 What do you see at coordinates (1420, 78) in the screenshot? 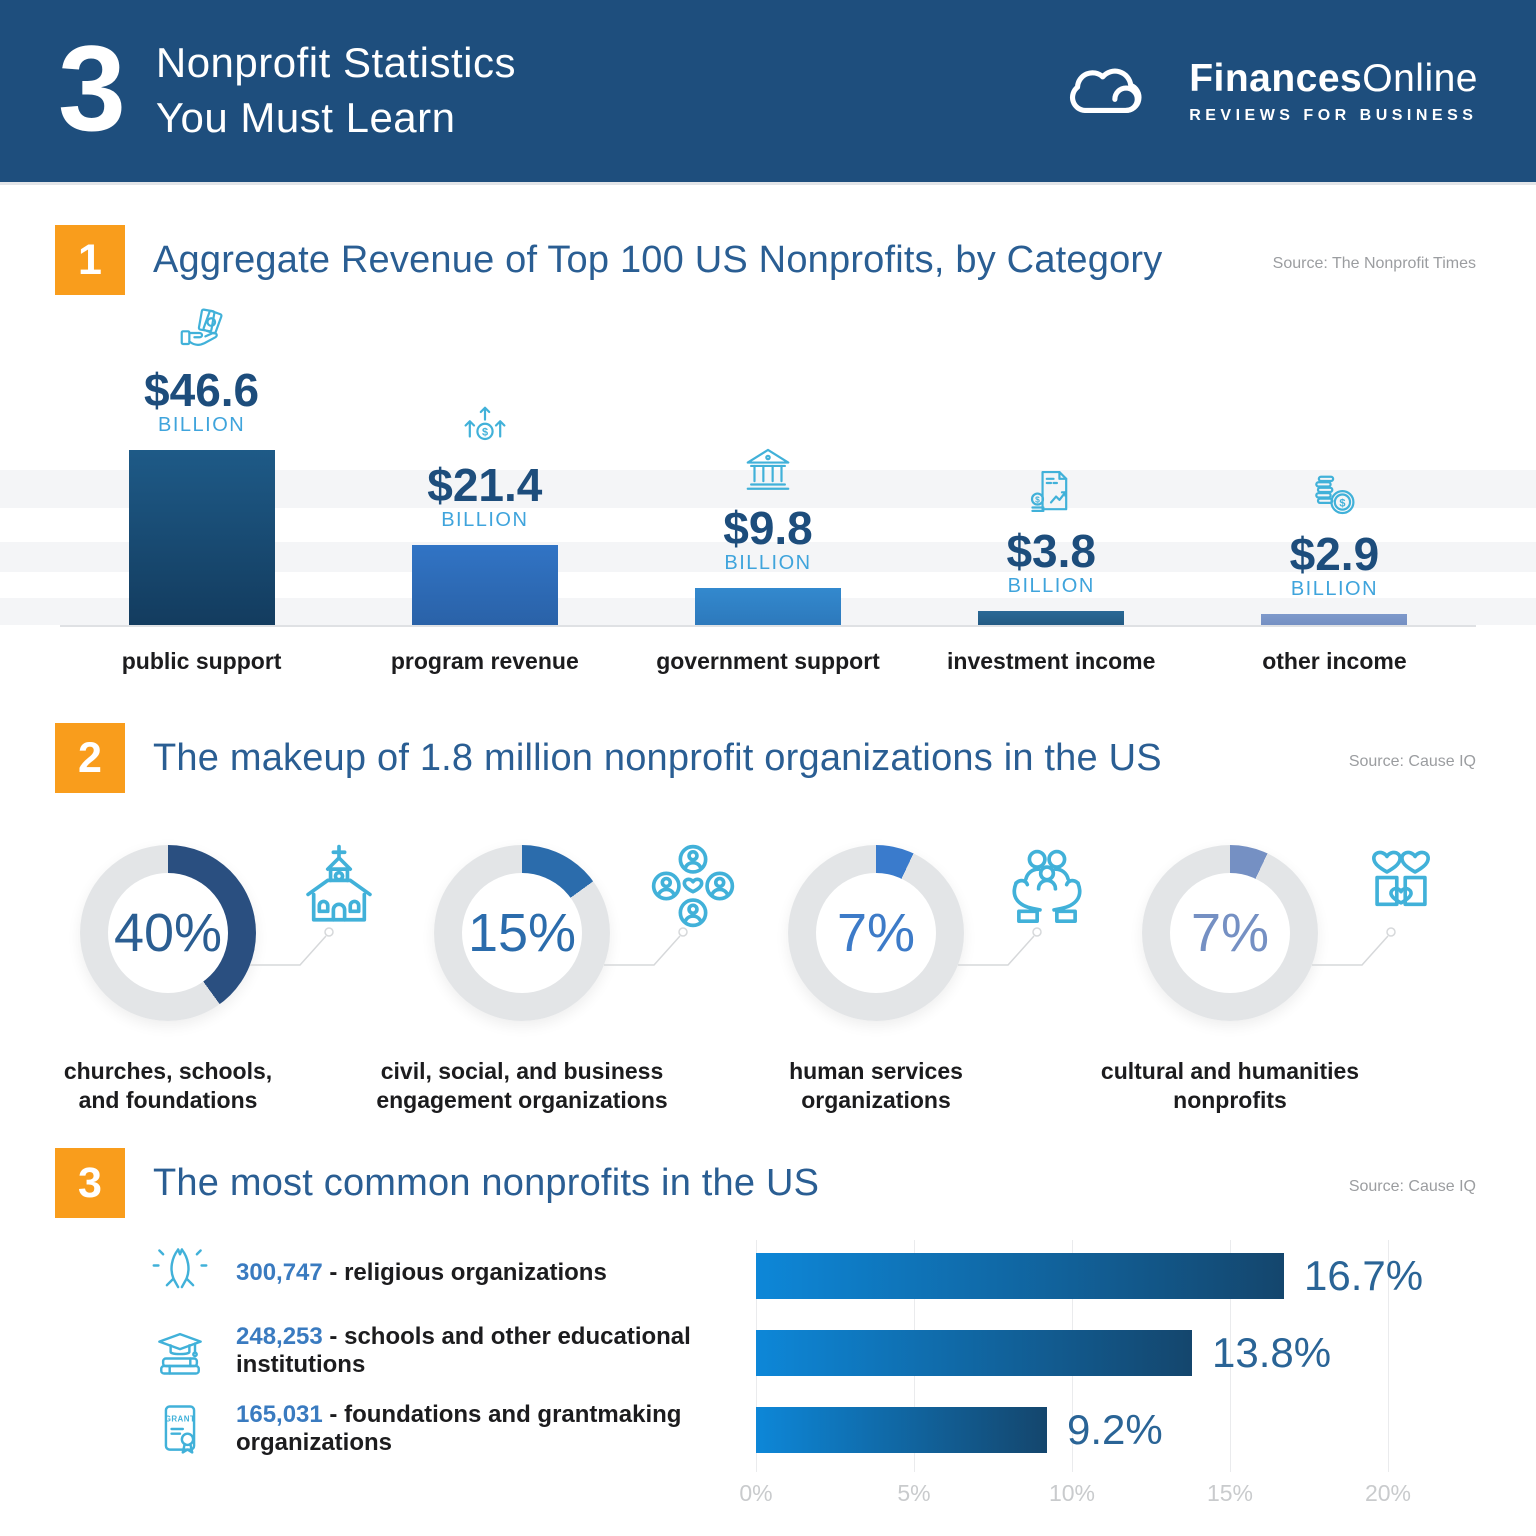
I see `brand-name-light: Online` at bounding box center [1420, 78].